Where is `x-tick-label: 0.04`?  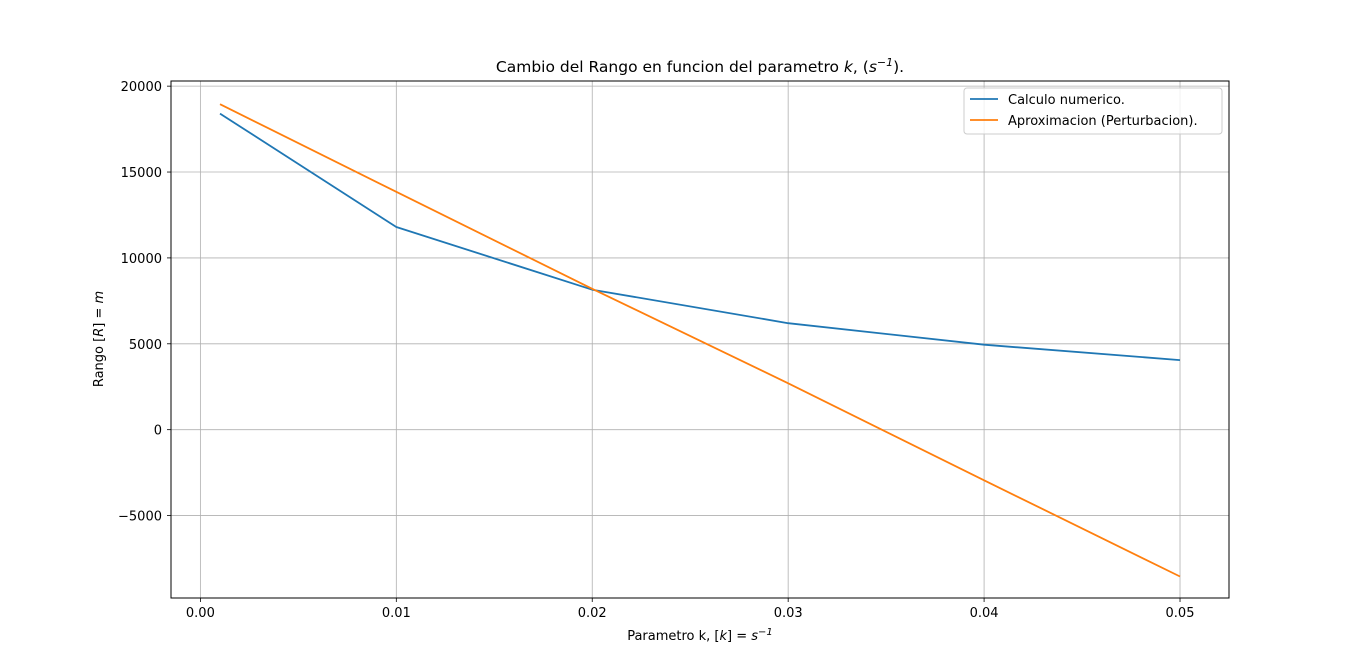 x-tick-label: 0.04 is located at coordinates (984, 613).